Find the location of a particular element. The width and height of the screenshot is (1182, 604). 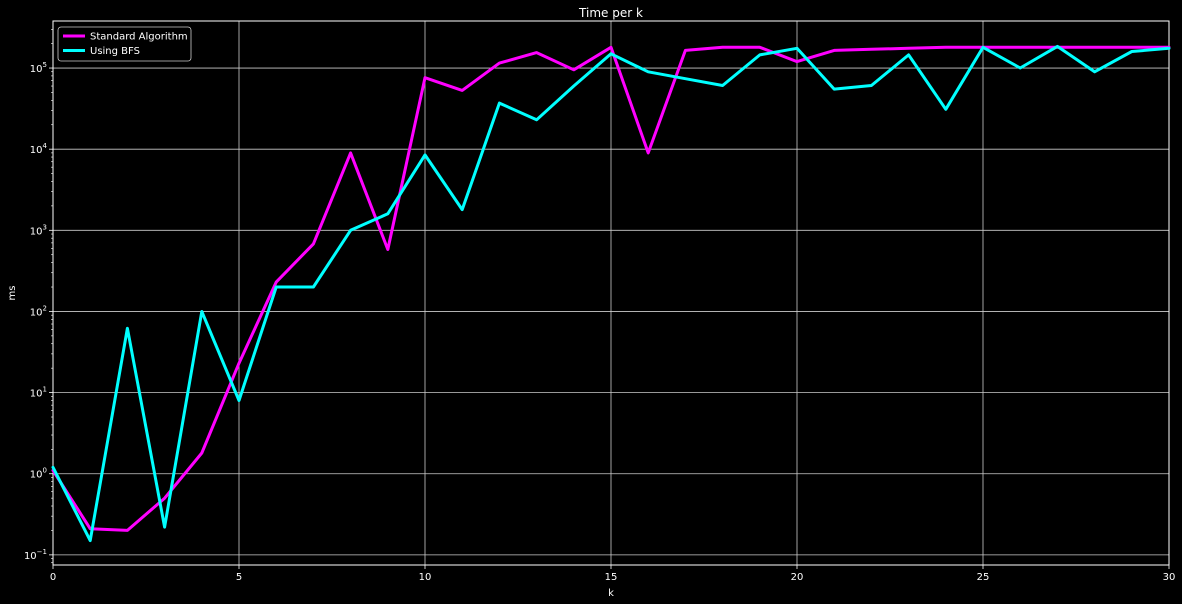

y-tick-label: 10² is located at coordinates (38, 311).